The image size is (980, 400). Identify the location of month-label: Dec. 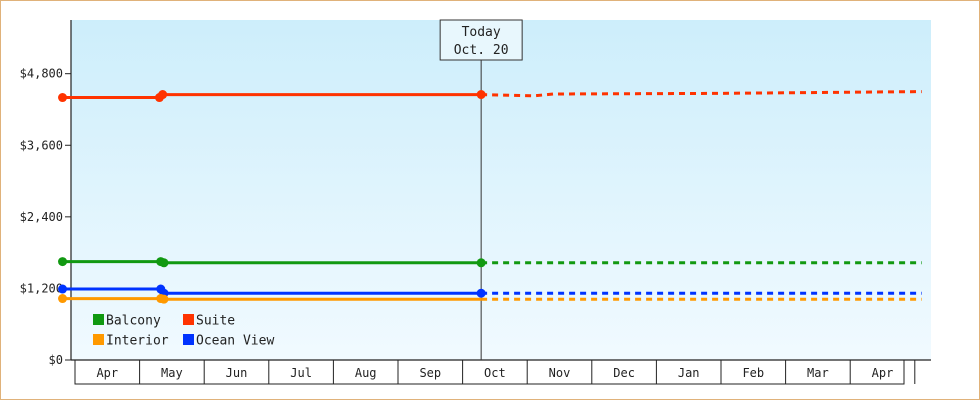
(624, 373).